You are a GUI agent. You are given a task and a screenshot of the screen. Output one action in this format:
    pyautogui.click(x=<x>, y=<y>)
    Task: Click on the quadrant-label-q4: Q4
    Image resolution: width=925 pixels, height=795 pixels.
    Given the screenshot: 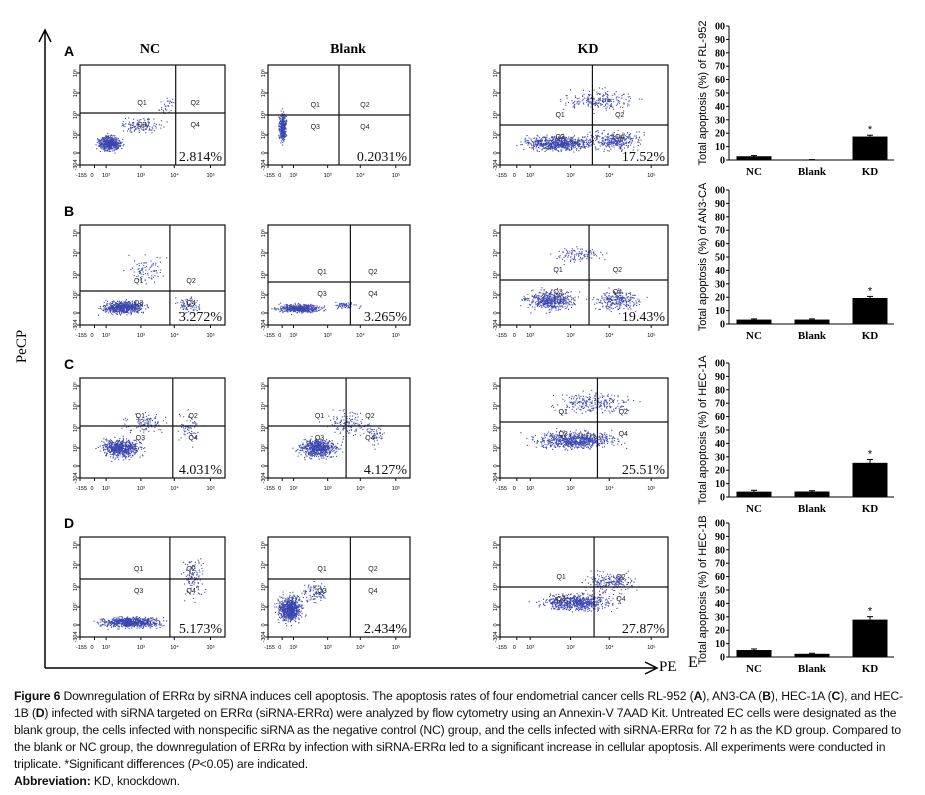 What is the action you would take?
    pyautogui.click(x=619, y=137)
    